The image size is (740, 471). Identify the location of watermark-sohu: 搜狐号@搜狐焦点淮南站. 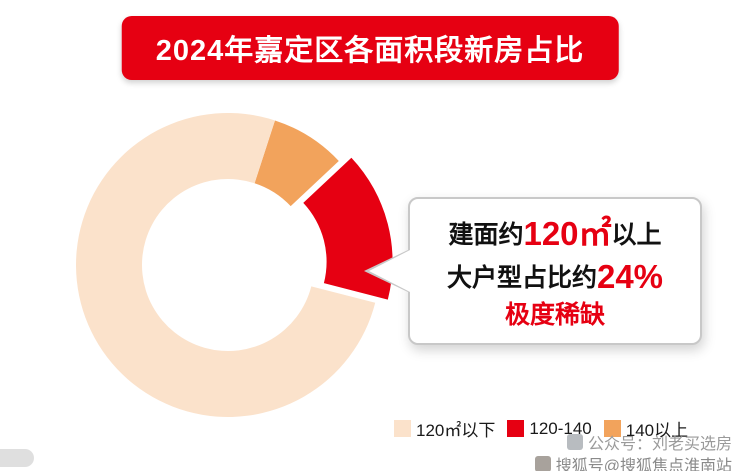
(633, 461).